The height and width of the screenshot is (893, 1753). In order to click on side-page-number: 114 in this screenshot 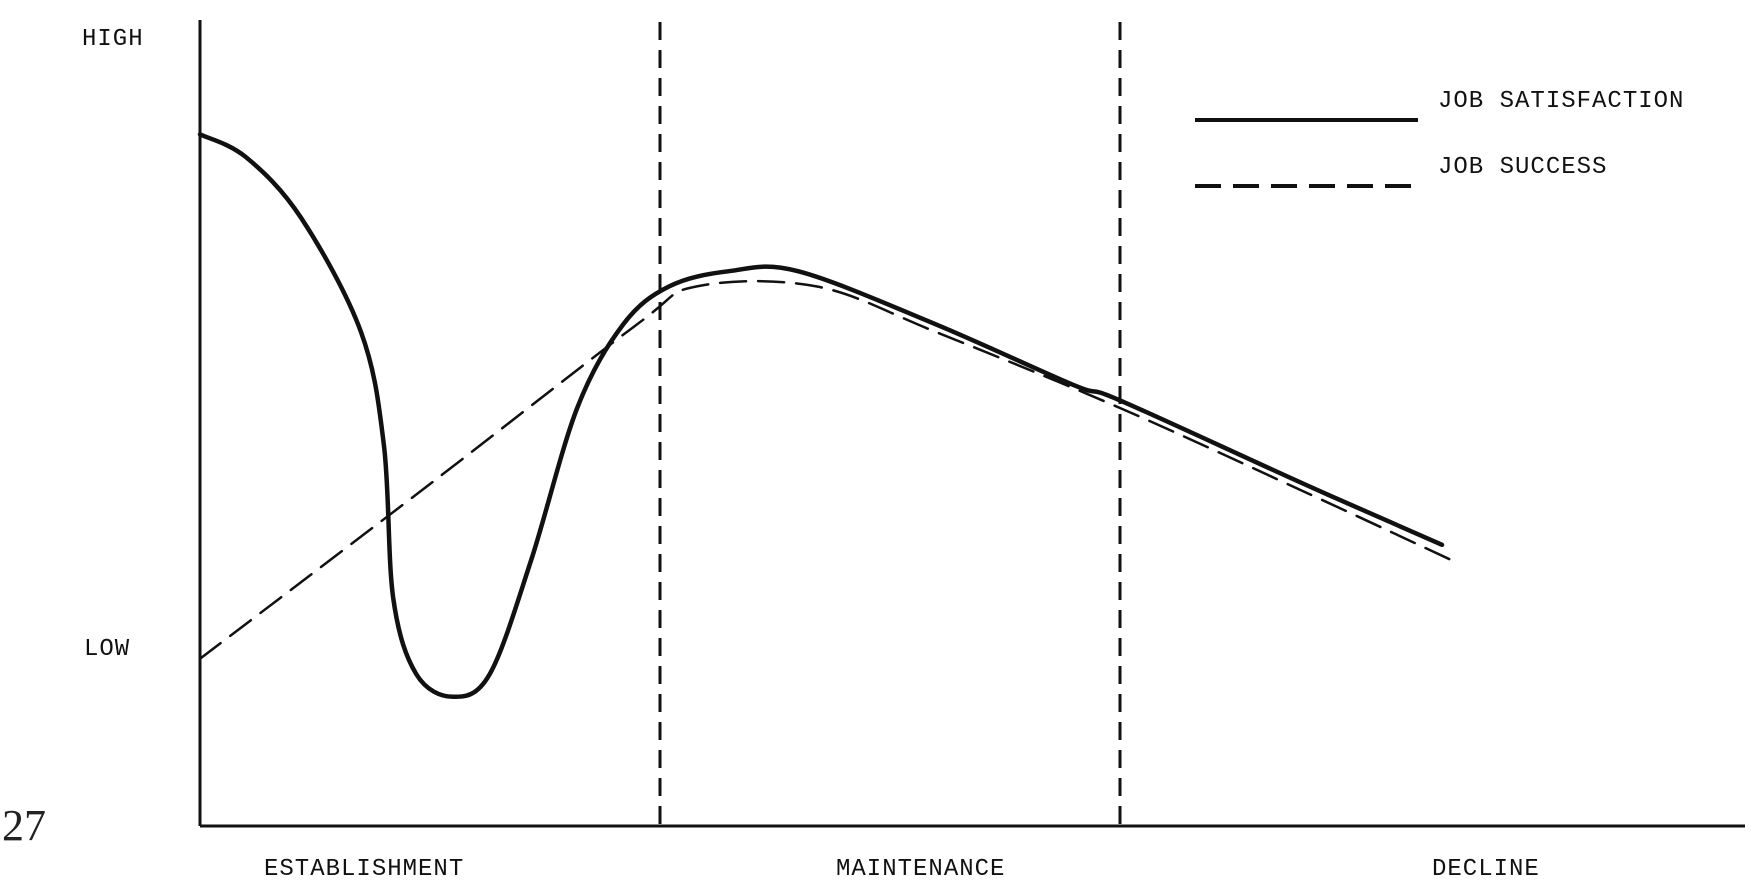, I will do `click(1, 392)`.